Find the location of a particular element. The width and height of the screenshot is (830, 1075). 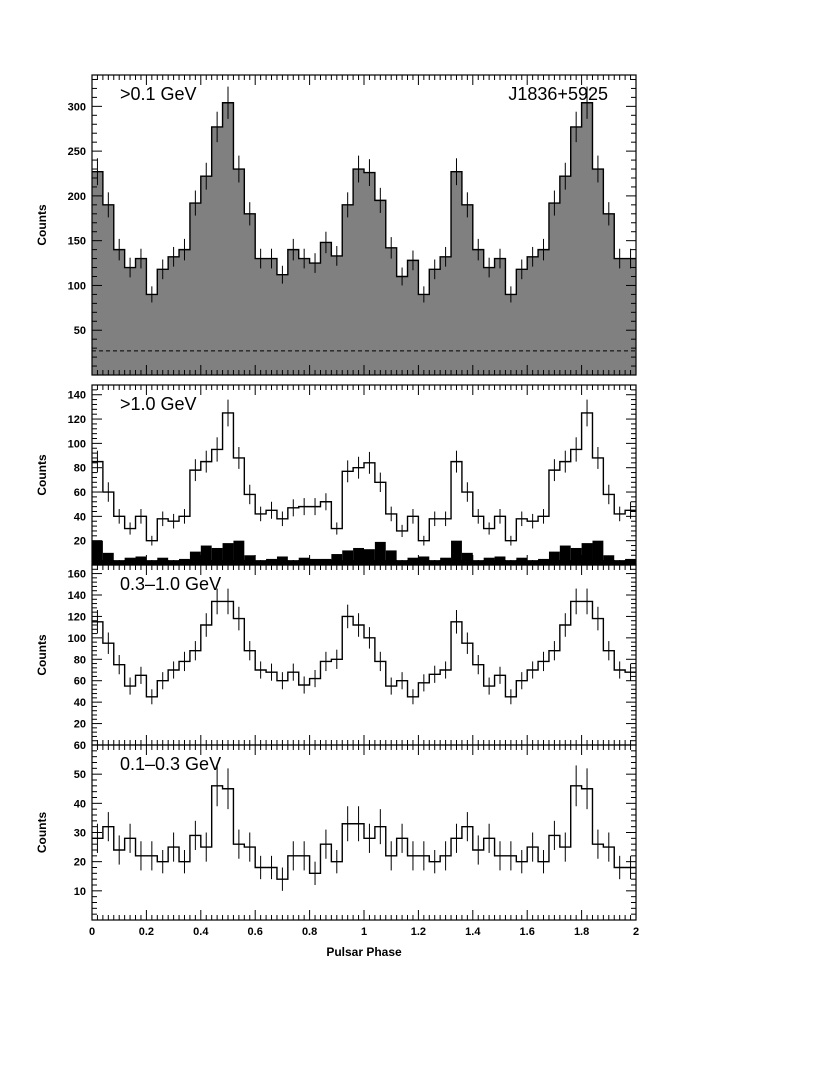

y-tick-label: 250 is located at coordinates (77, 152).